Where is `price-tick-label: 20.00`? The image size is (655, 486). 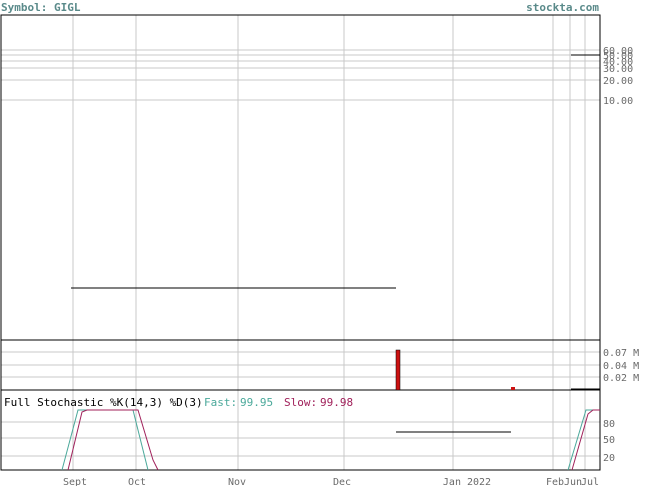
price-tick-label: 20.00 is located at coordinates (618, 81).